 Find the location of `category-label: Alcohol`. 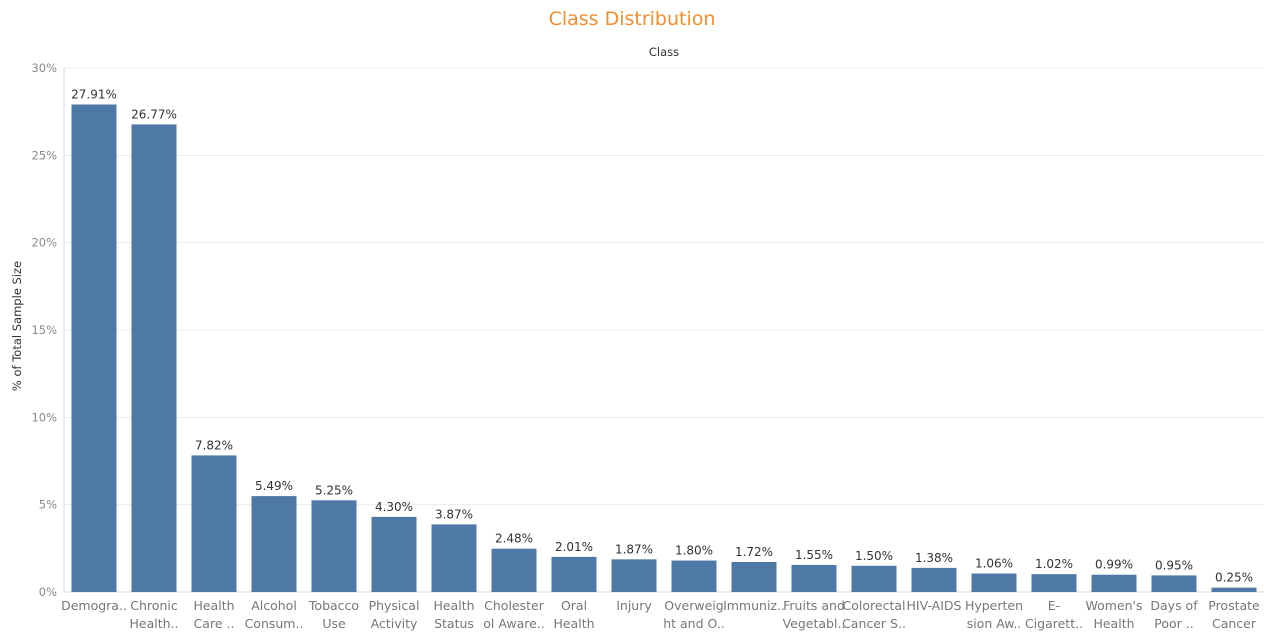

category-label: Alcohol is located at coordinates (274, 605).